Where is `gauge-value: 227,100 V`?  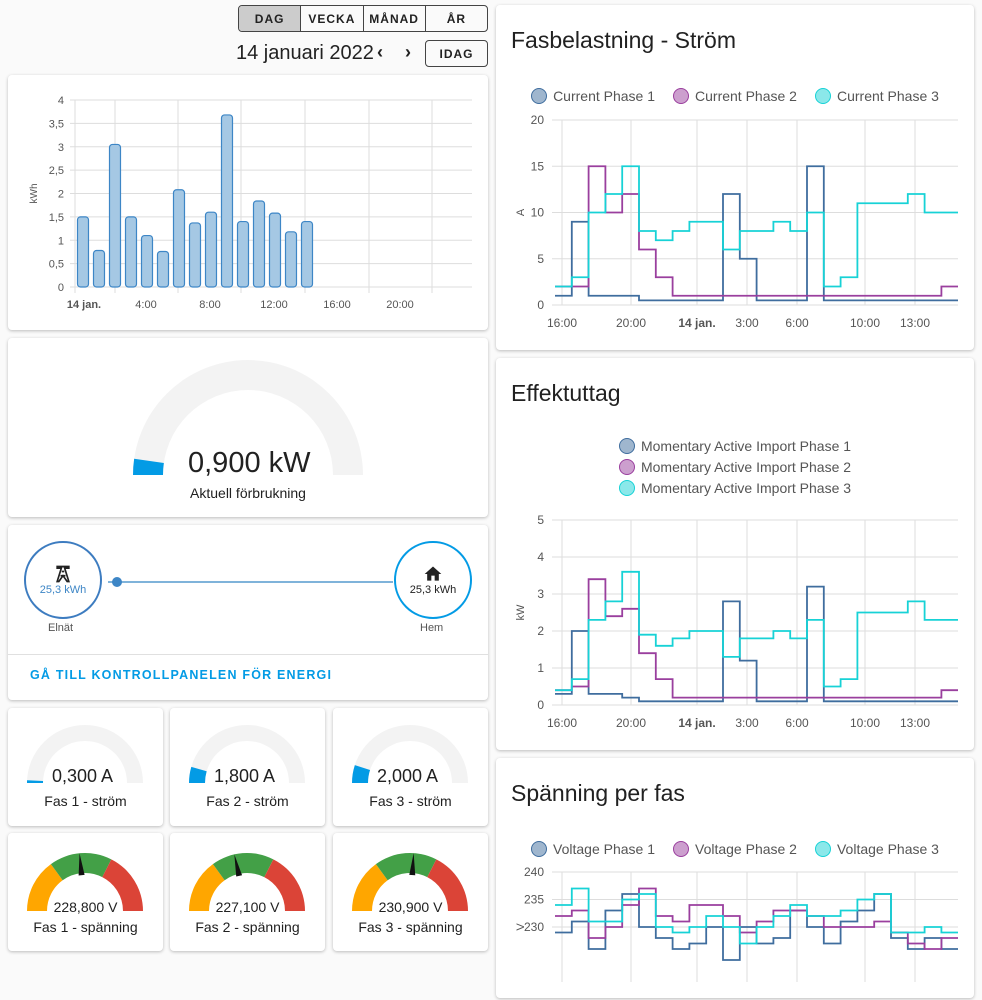 gauge-value: 227,100 V is located at coordinates (247, 907).